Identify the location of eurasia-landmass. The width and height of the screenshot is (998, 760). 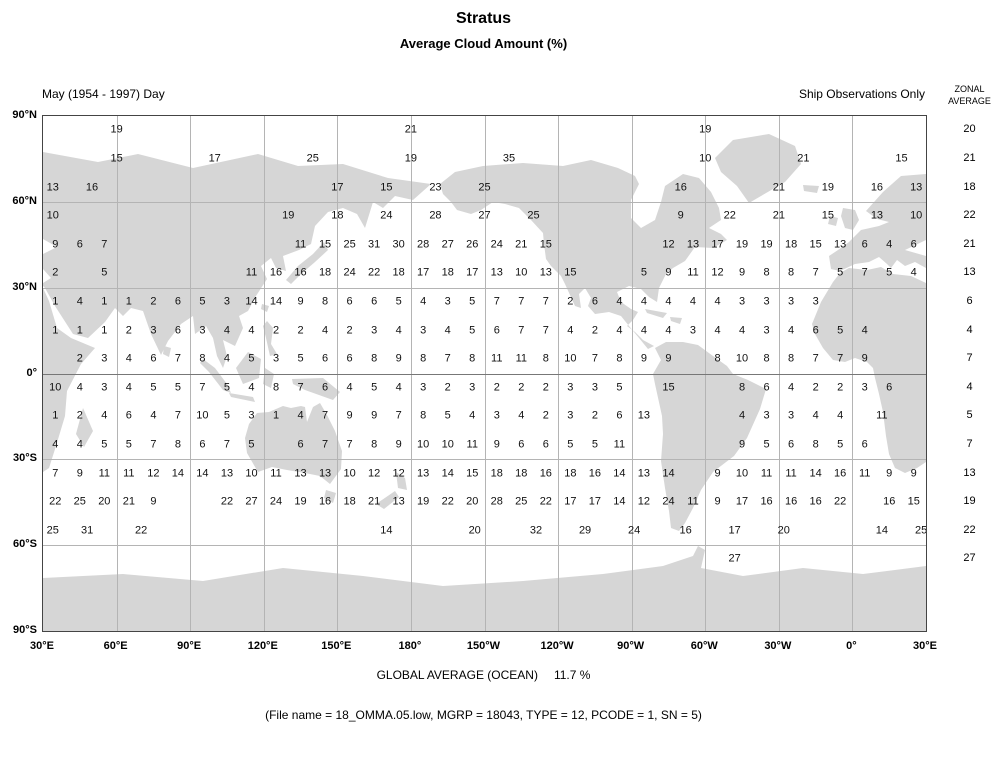
(237, 260).